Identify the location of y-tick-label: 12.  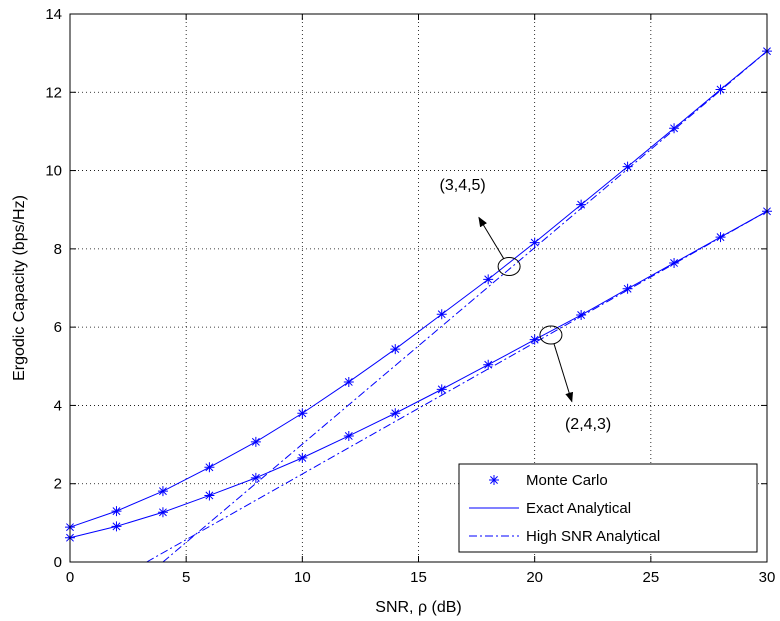
(53, 92).